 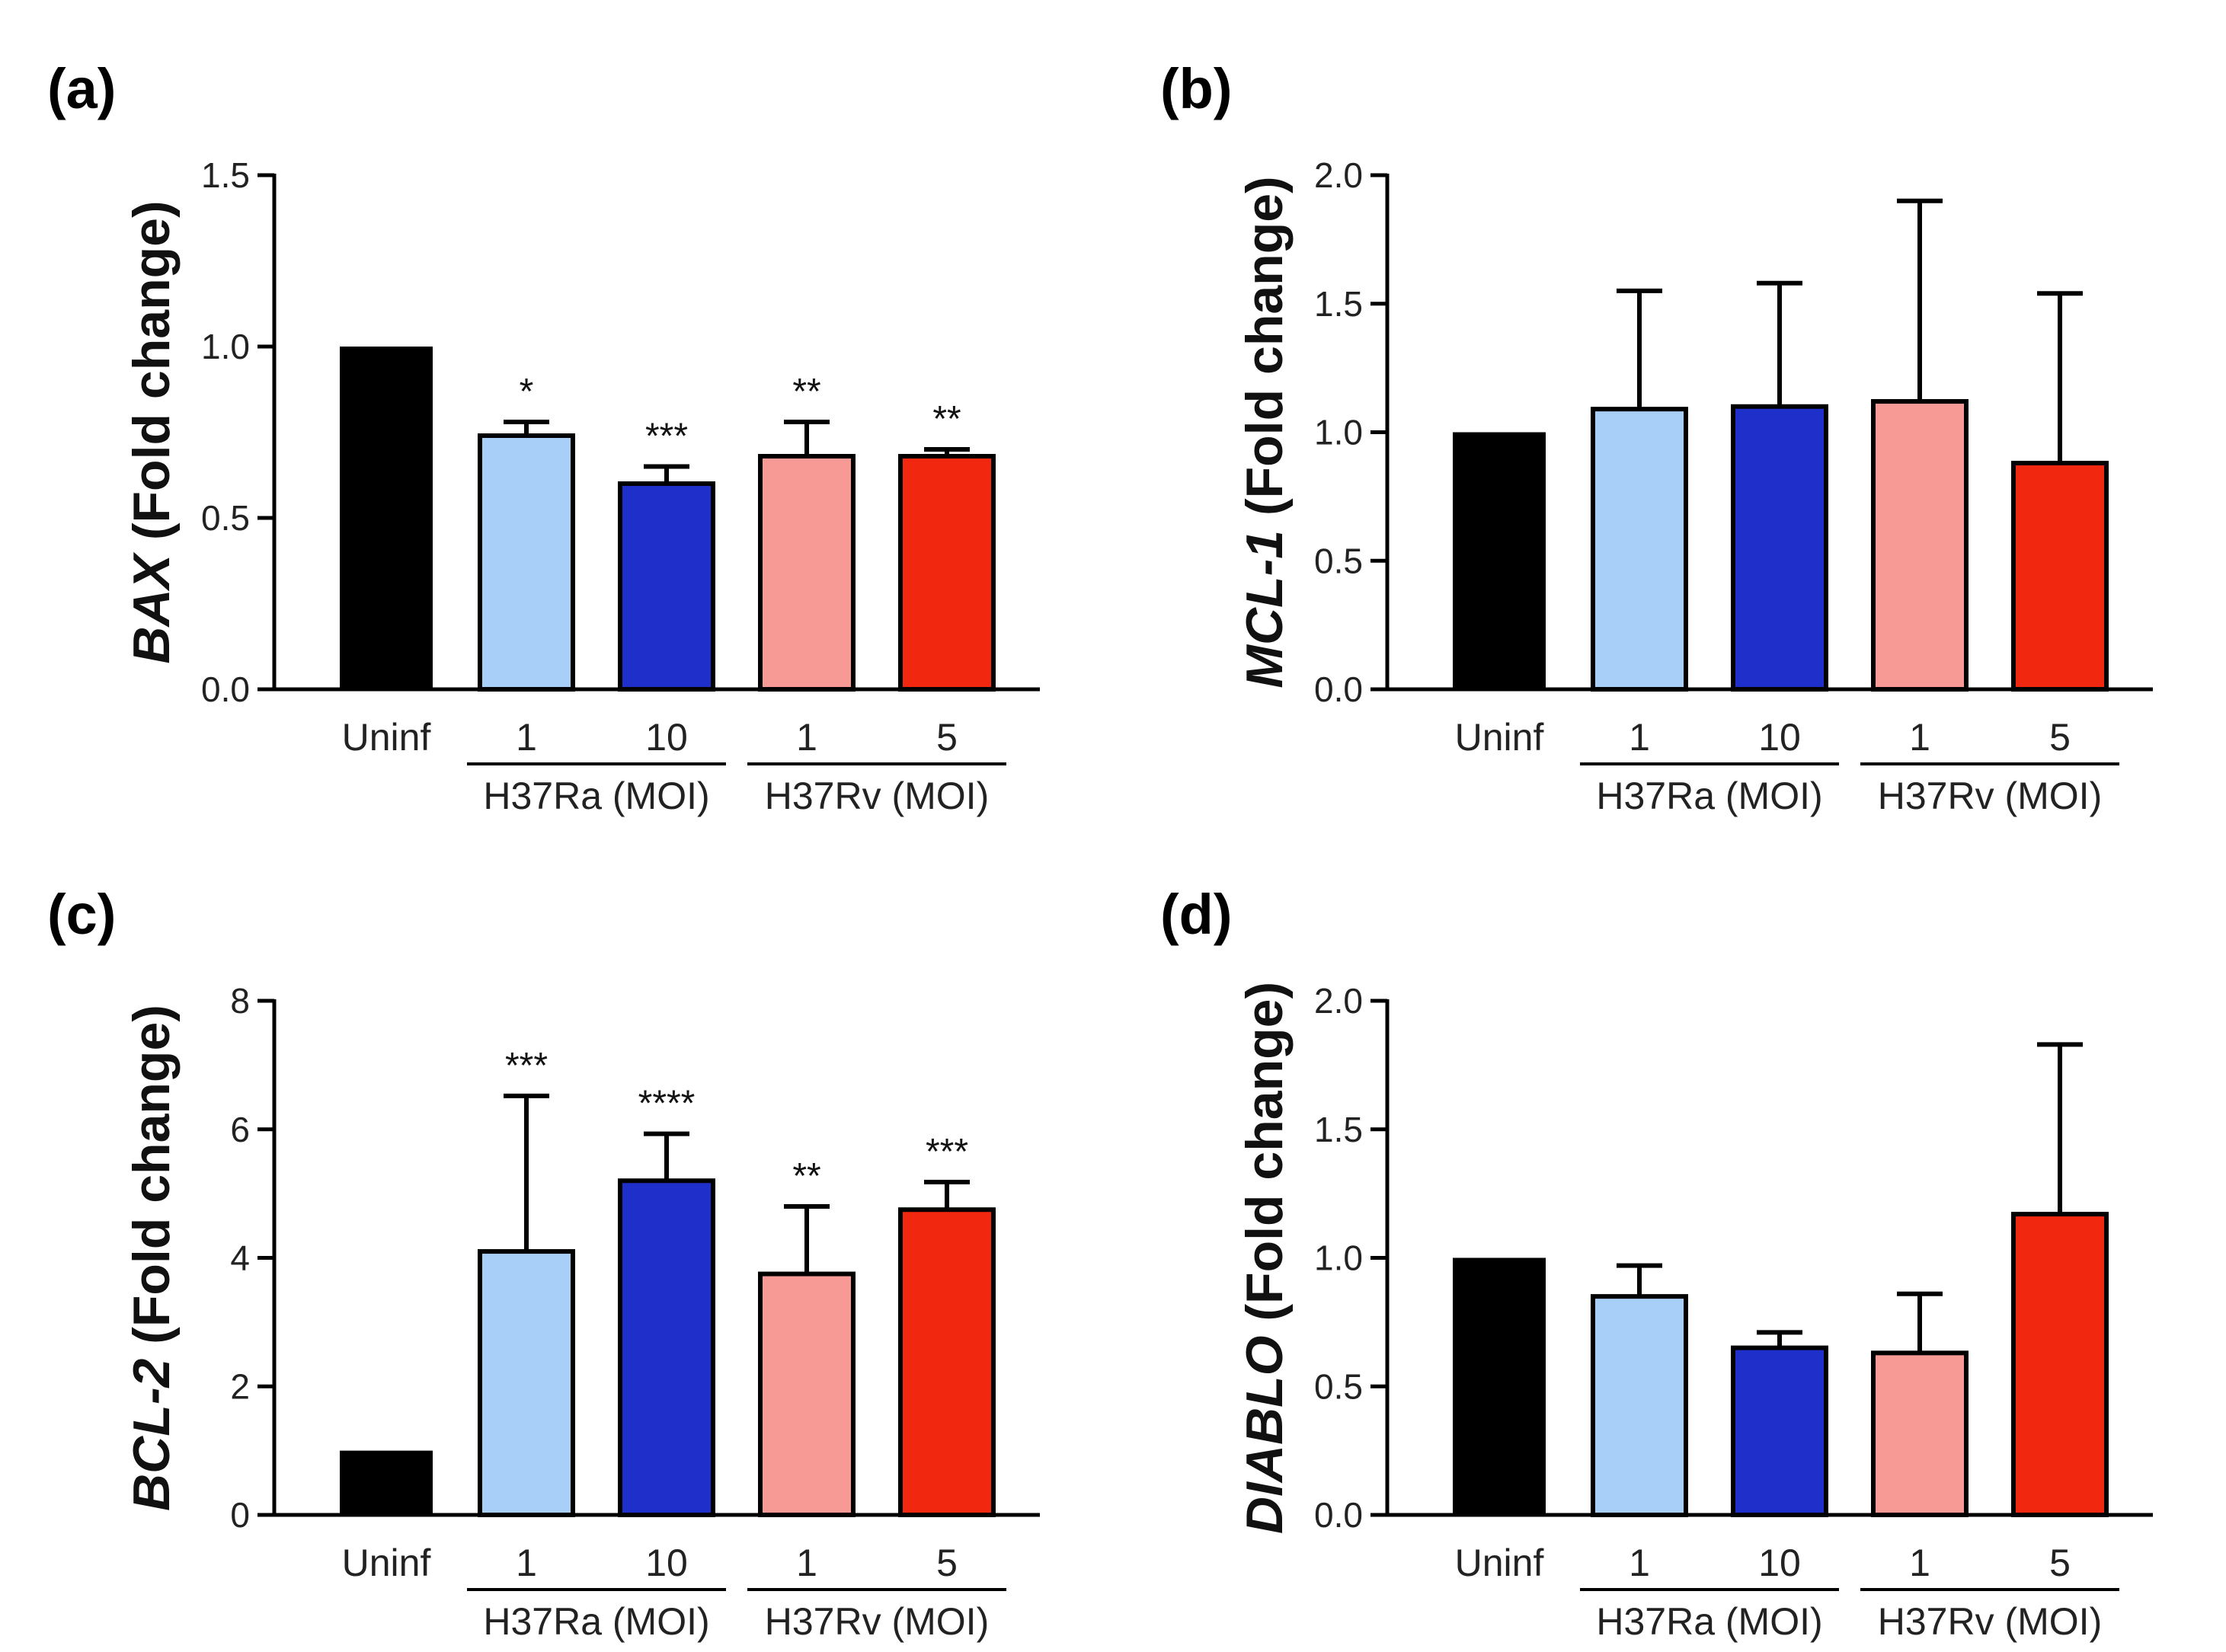 What do you see at coordinates (1196, 88) in the screenshot?
I see `panel-label: (b)` at bounding box center [1196, 88].